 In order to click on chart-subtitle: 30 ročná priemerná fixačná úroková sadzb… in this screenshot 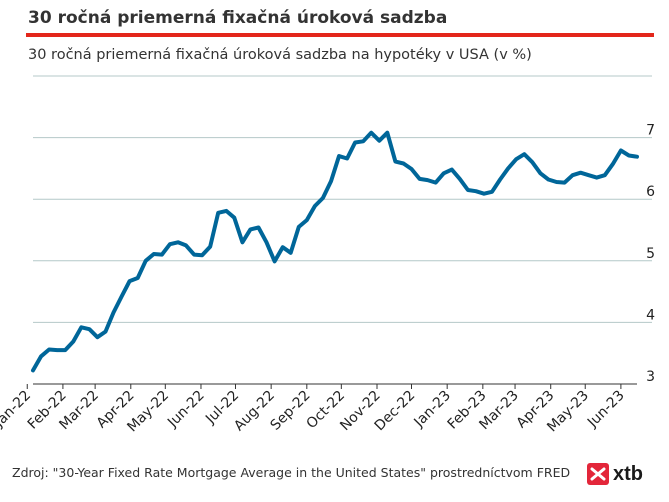, I will do `click(280, 55)`.